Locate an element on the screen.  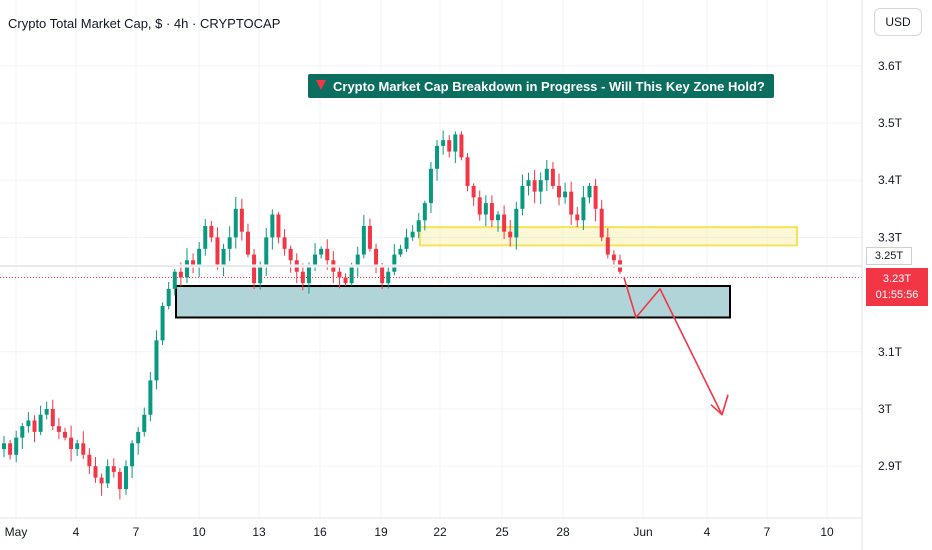
x-tick-label: 16 is located at coordinates (320, 532).